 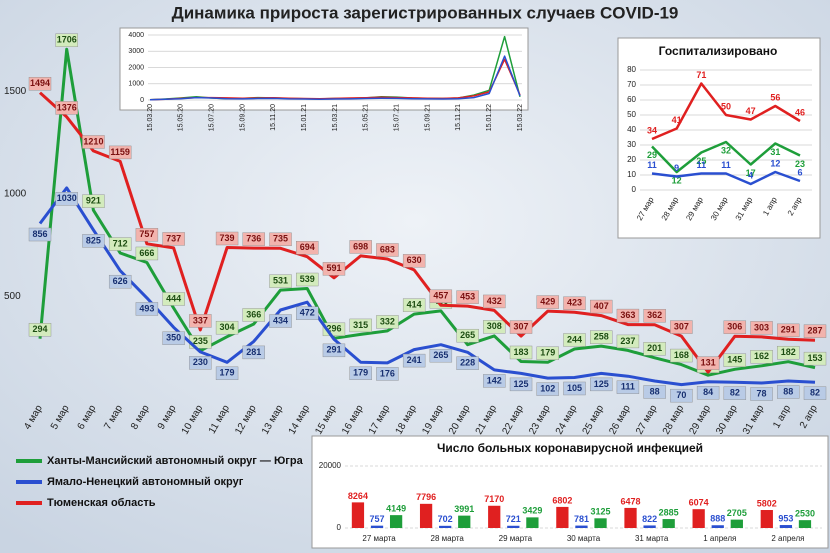 I want to click on data-label: 698, so click(x=360, y=246).